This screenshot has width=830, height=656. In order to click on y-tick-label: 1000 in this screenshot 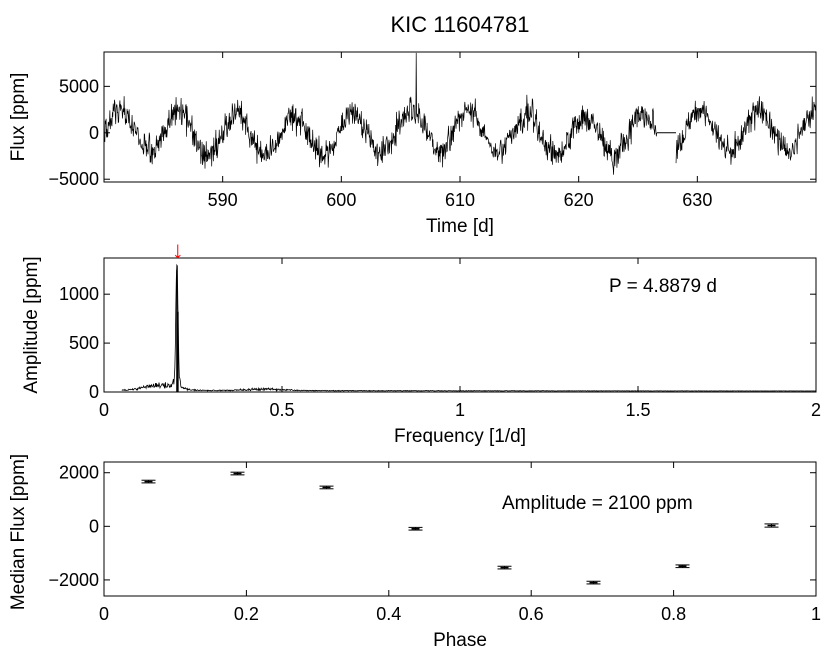, I will do `click(79, 294)`.